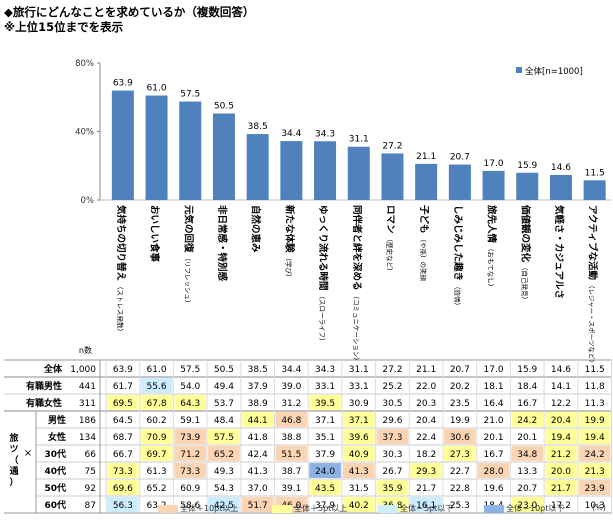 Image resolution: width=613 pixels, height=520 pixels. What do you see at coordinates (168, 508) in the screenshot?
I see `high10-swatch` at bounding box center [168, 508].